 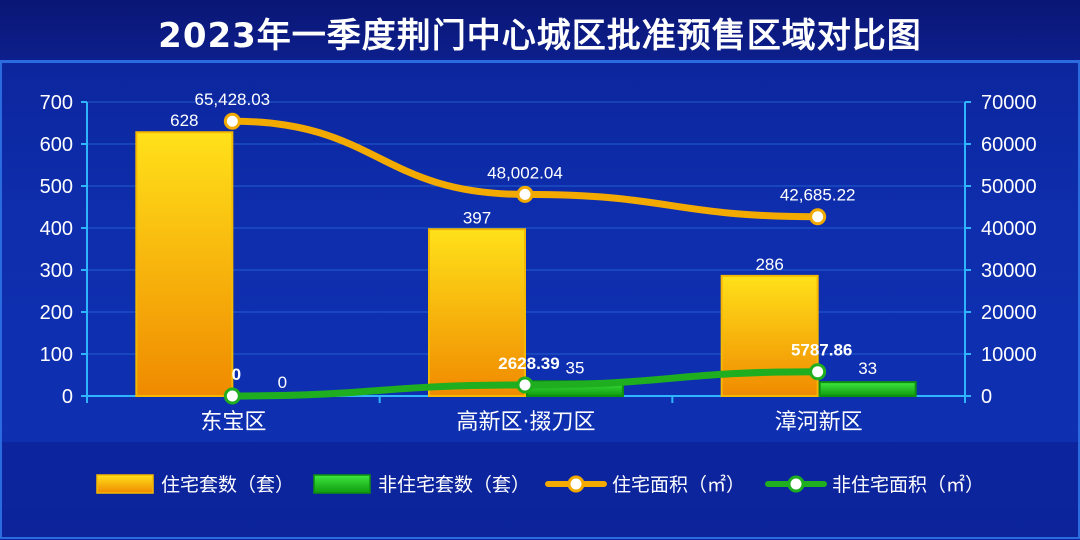 I want to click on line-data-label: 0, so click(x=236, y=374).